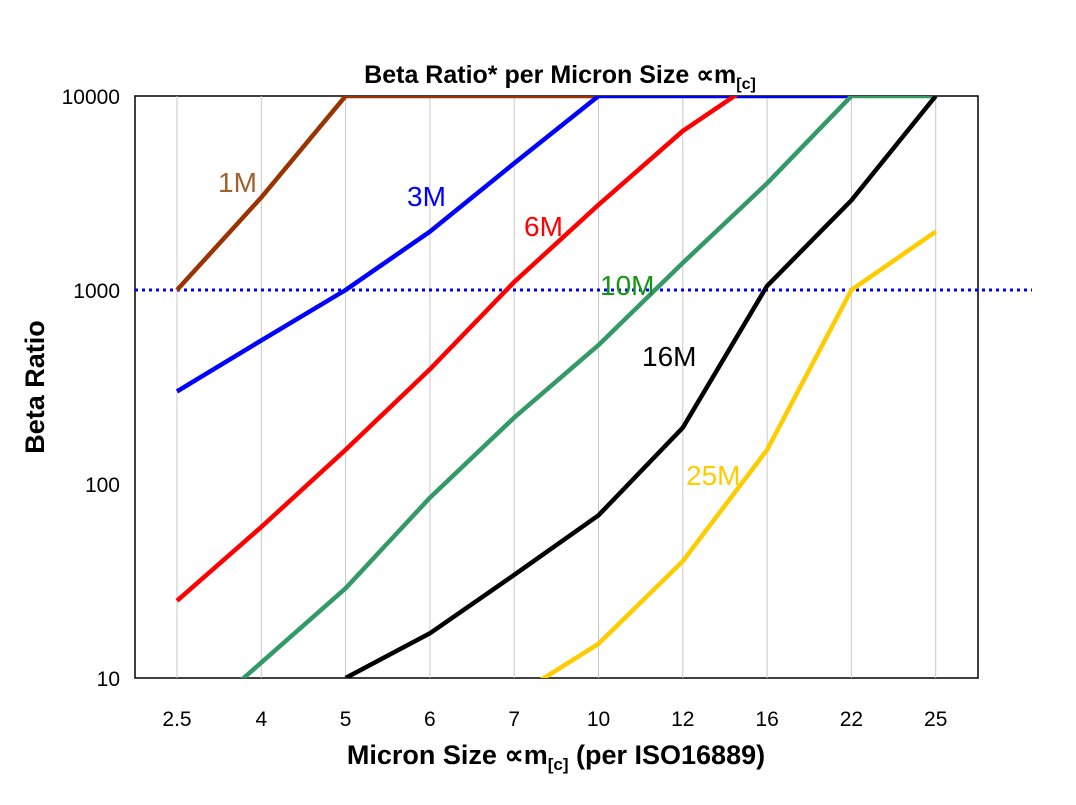 Image resolution: width=1076 pixels, height=805 pixels. What do you see at coordinates (108, 679) in the screenshot?
I see `y-tick-label: 10` at bounding box center [108, 679].